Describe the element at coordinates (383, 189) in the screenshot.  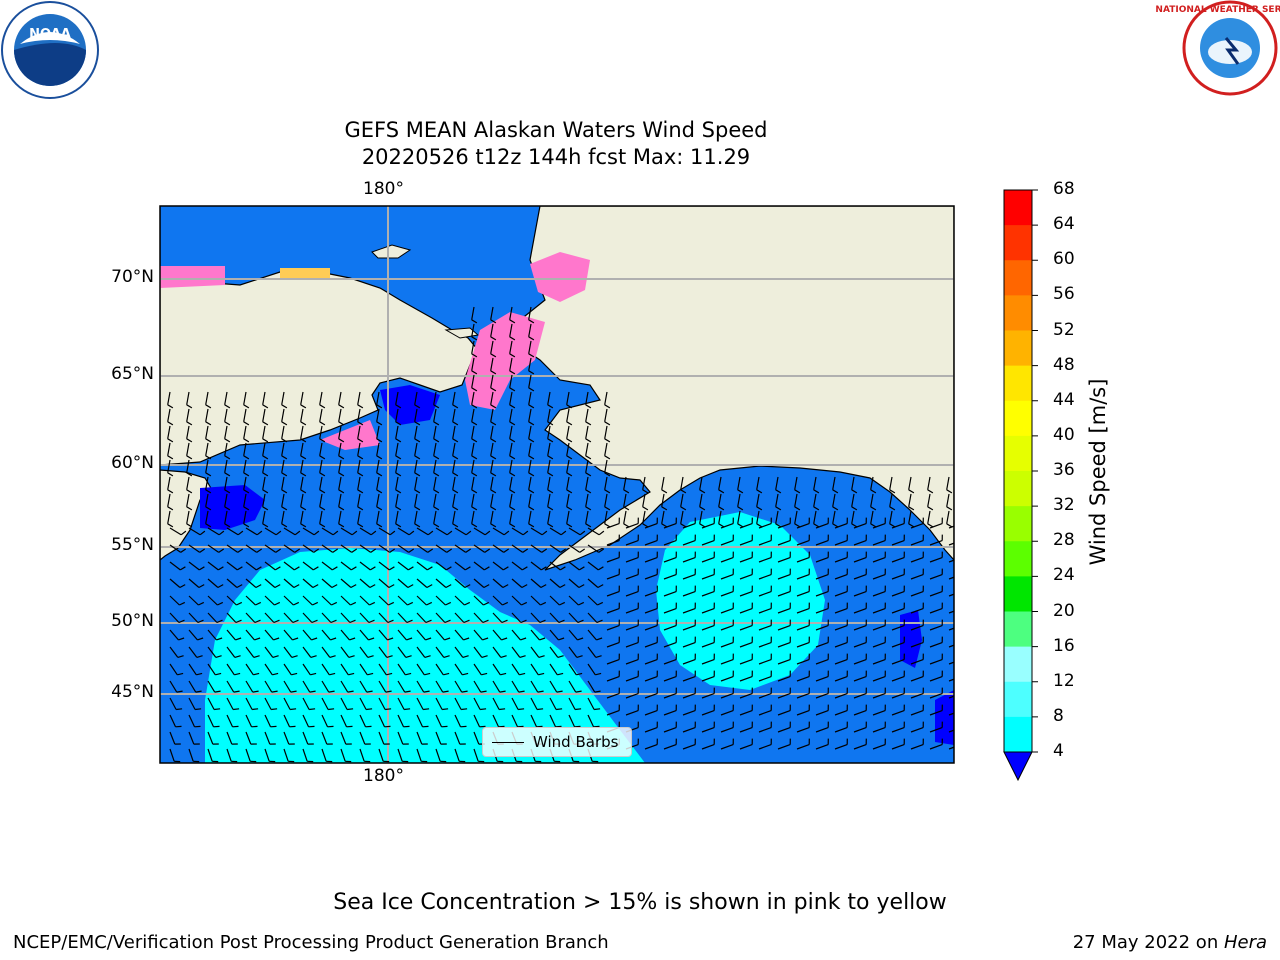
I see `lon-label-top: 180°` at that location.